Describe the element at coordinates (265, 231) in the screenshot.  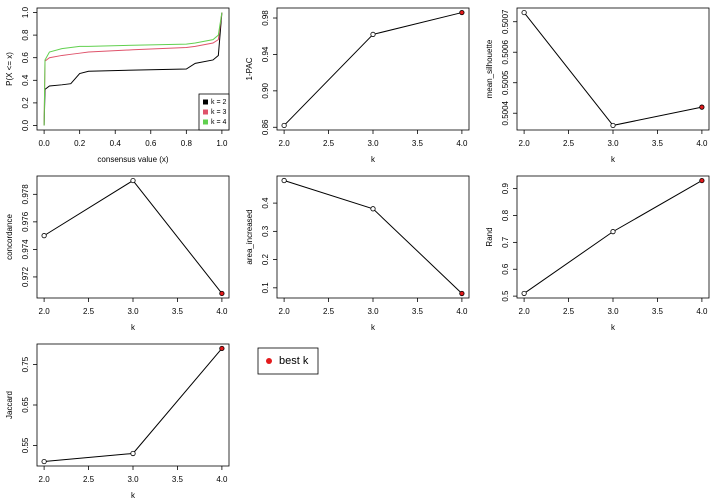
I see `y-tick-label: 0.3` at that location.